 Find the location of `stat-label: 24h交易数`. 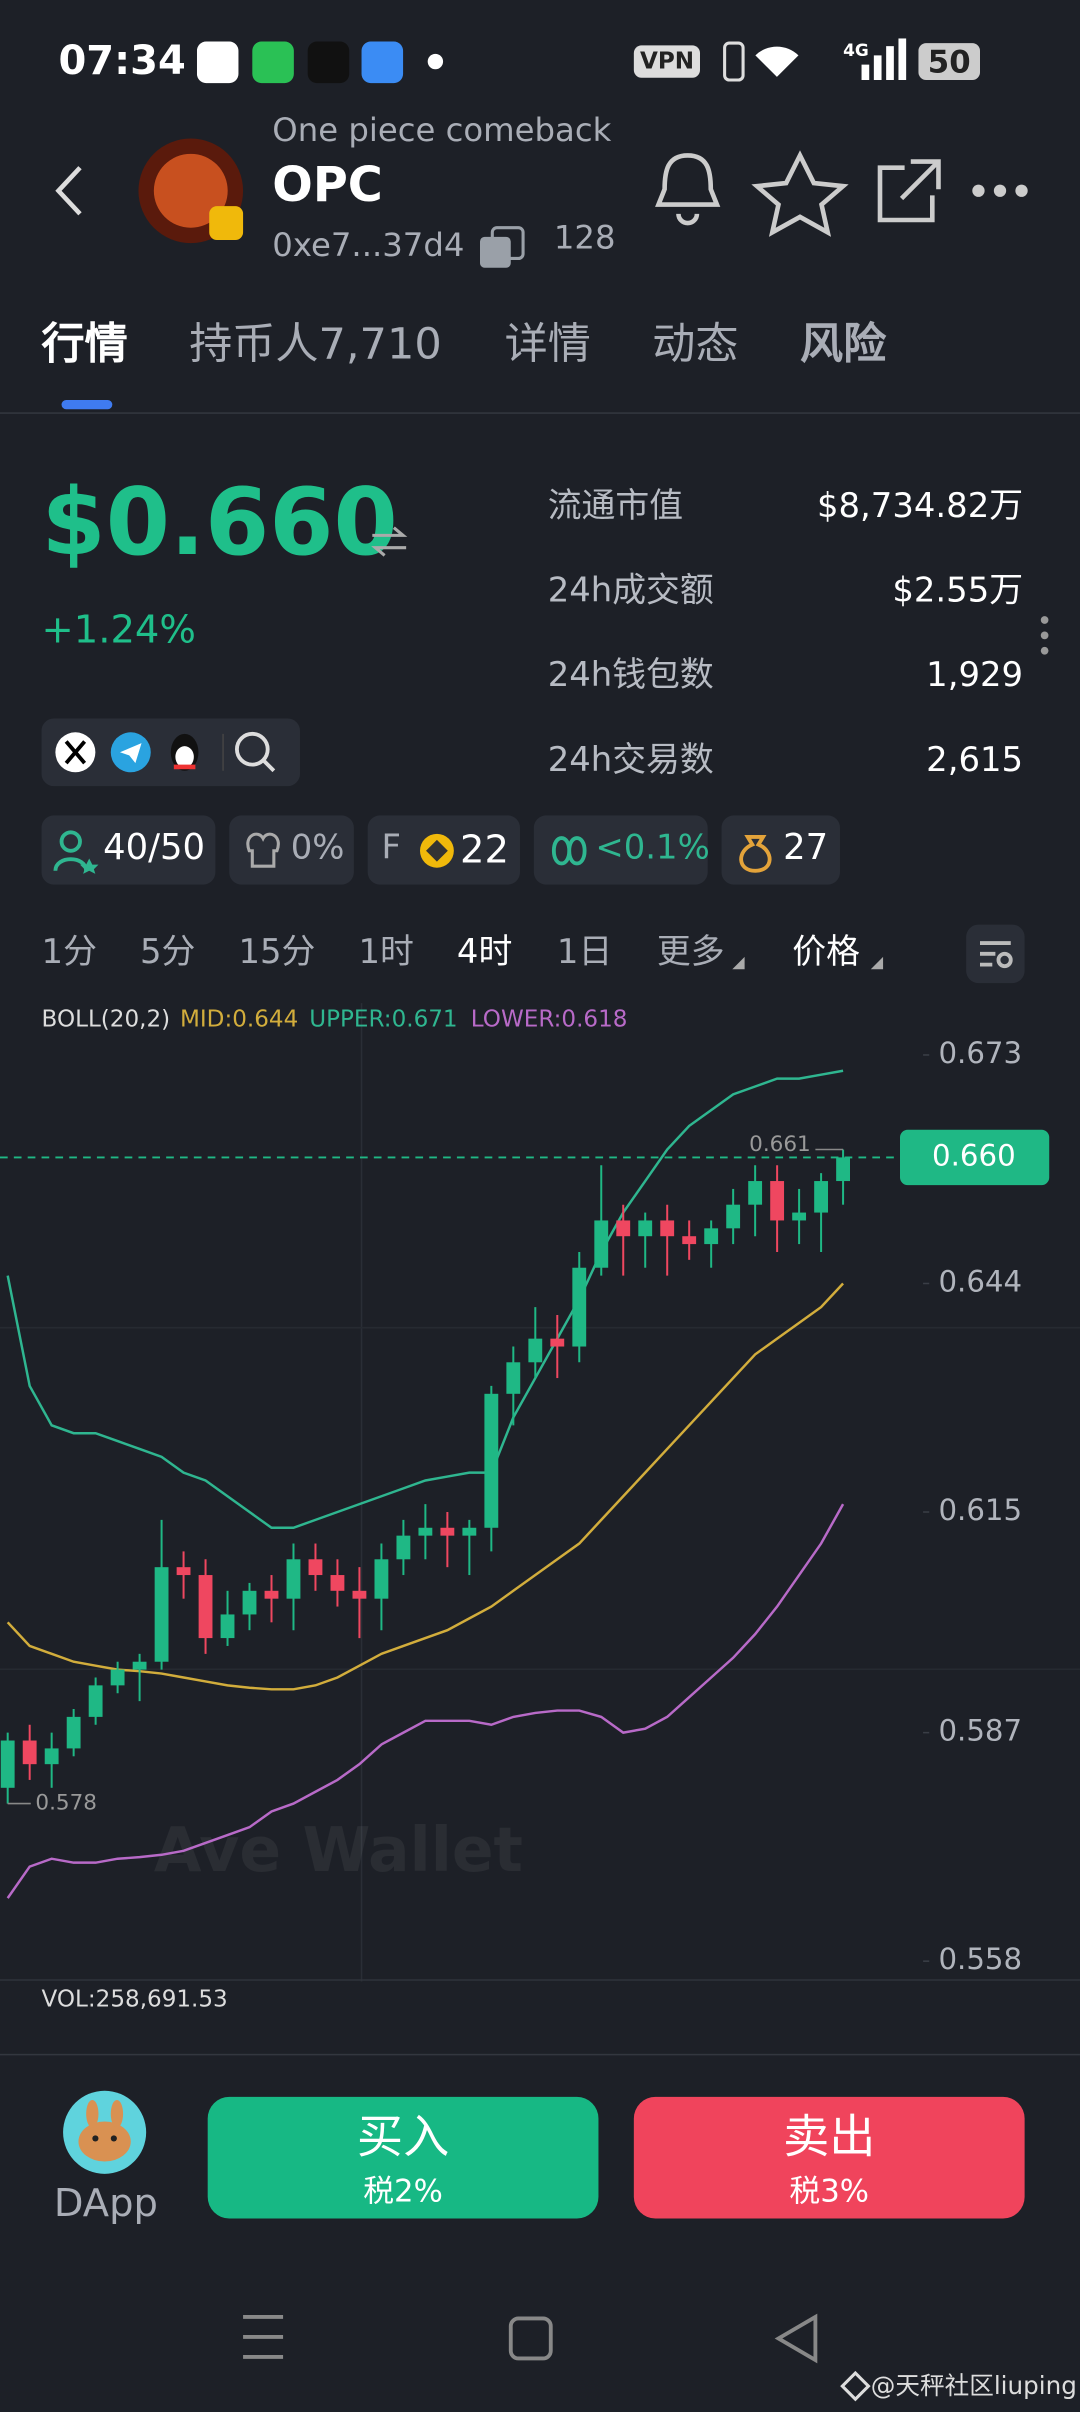

stat-label: 24h交易数 is located at coordinates (630, 760).